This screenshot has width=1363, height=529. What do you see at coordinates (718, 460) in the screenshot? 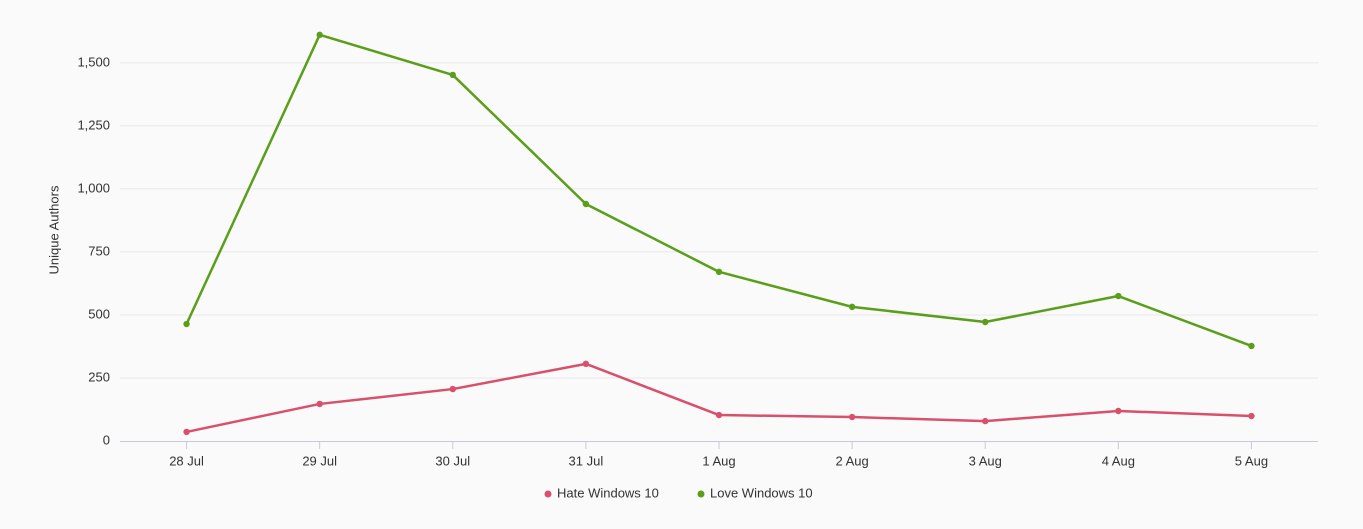
I see `x-tick-label: 1 Aug` at bounding box center [718, 460].